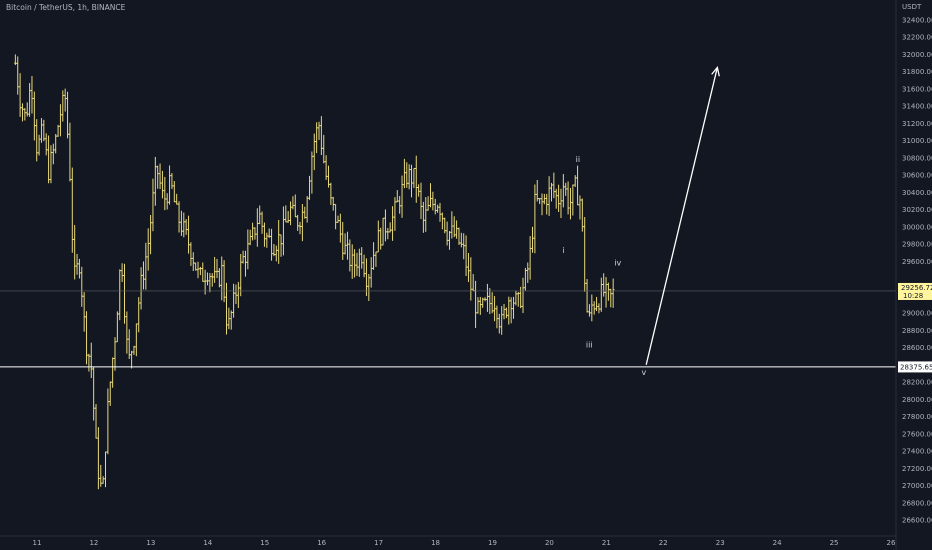  What do you see at coordinates (37, 543) in the screenshot?
I see `x-tick-label: 11` at bounding box center [37, 543].